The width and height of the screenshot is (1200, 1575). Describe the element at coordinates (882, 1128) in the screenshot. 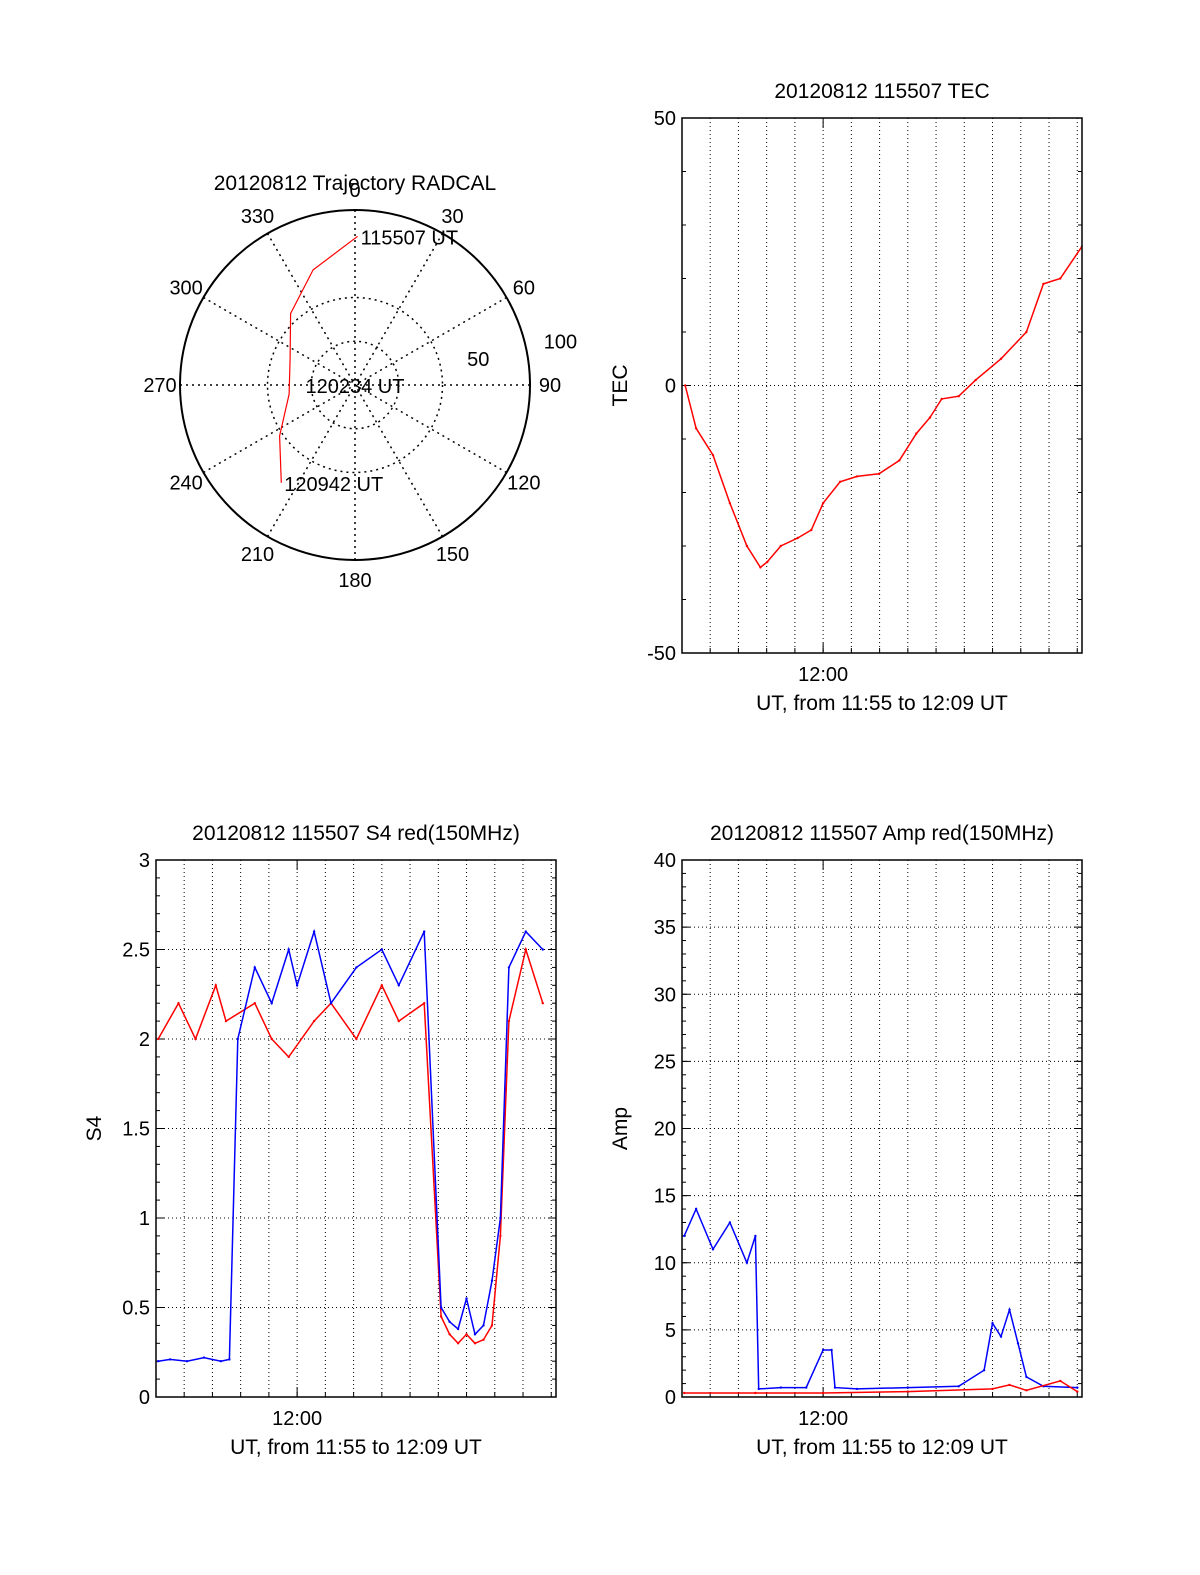

I see `amp-frame` at that location.